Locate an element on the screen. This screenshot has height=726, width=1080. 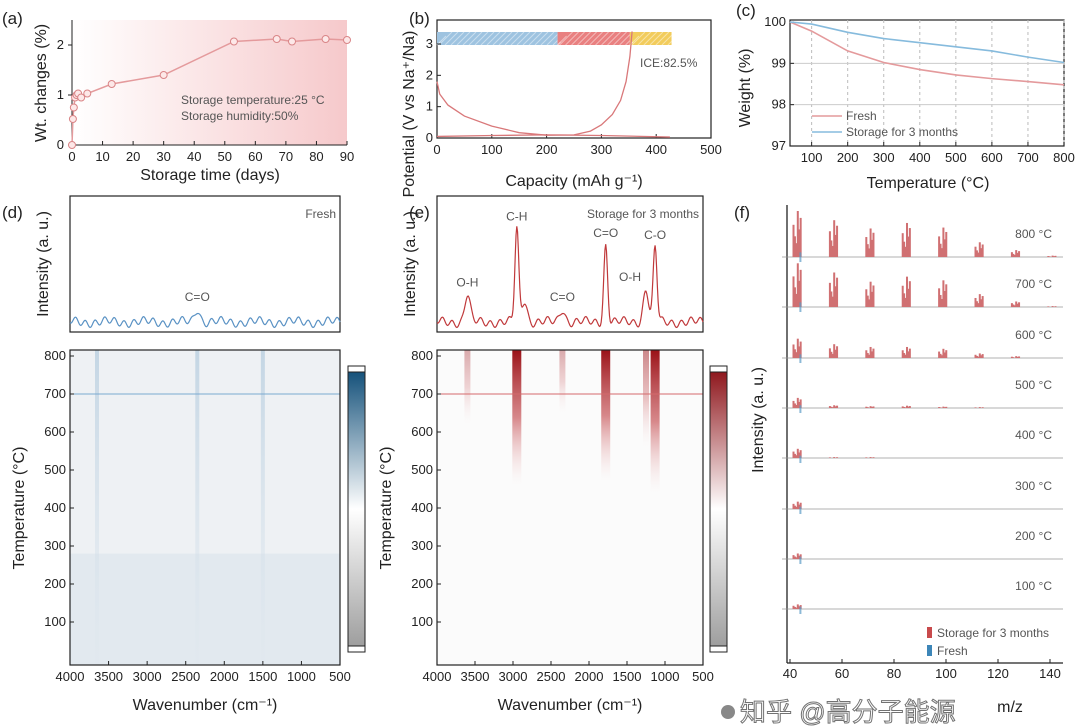
x-axis-label: Capacity (mAh g⁻¹) is located at coordinates (573, 181).